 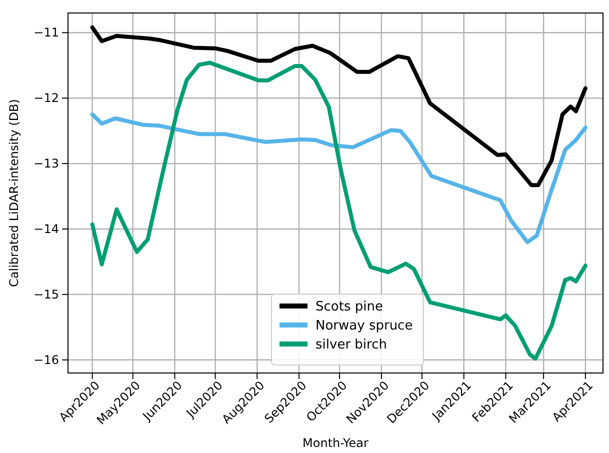 What do you see at coordinates (351, 345) in the screenshot?
I see `legend-label: silver birch` at bounding box center [351, 345].